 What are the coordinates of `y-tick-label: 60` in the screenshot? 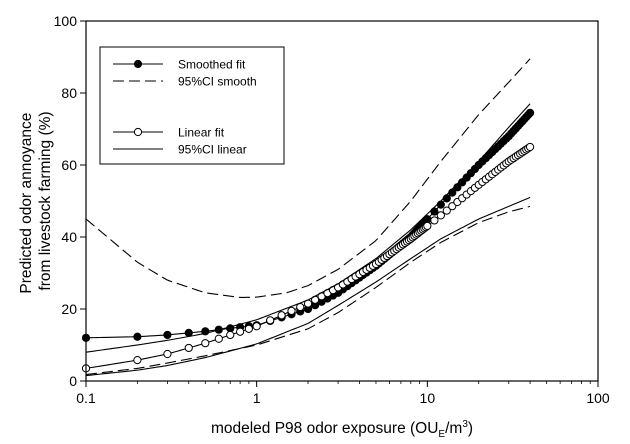 It's located at (69, 165).